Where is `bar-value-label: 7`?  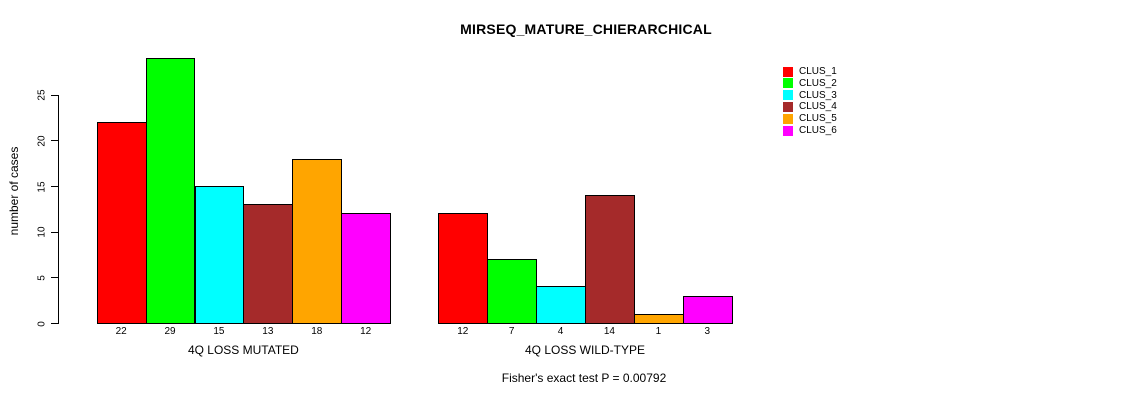 bar-value-label: 7 is located at coordinates (511, 331).